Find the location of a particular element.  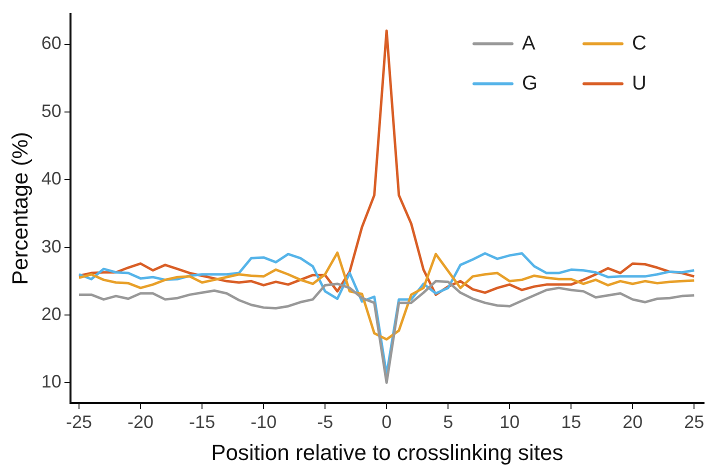

legend-label: G is located at coordinates (530, 83).